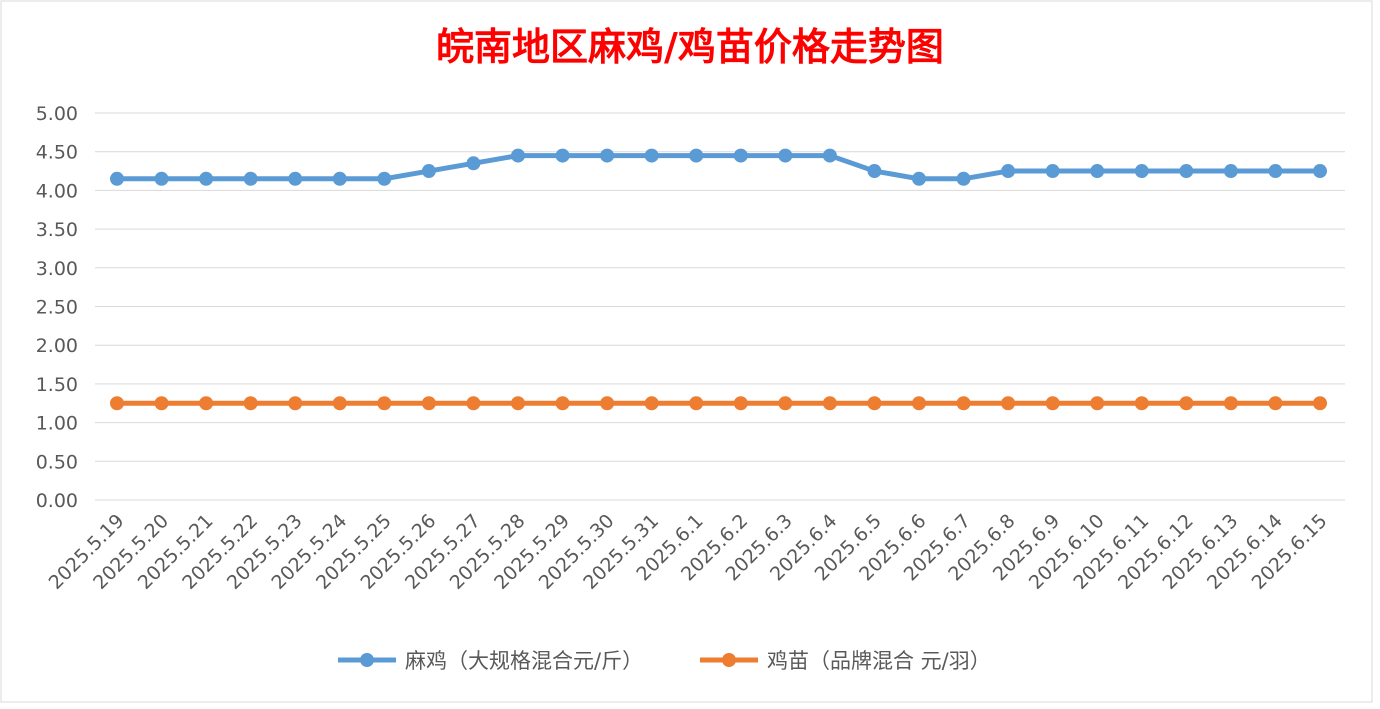 Image resolution: width=1380 pixels, height=709 pixels. I want to click on y-tick-label: 2.50, so click(57, 308).